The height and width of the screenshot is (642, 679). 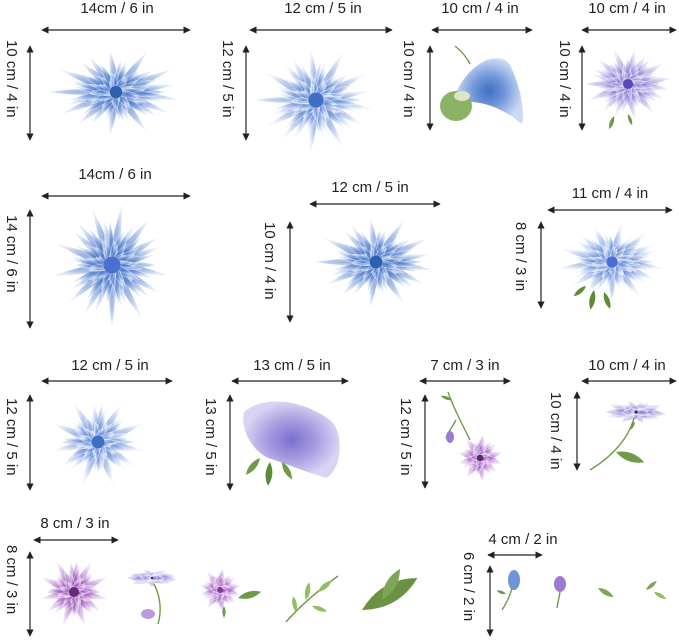 What do you see at coordinates (459, 416) in the screenshot?
I see `stem-small-aster` at bounding box center [459, 416].